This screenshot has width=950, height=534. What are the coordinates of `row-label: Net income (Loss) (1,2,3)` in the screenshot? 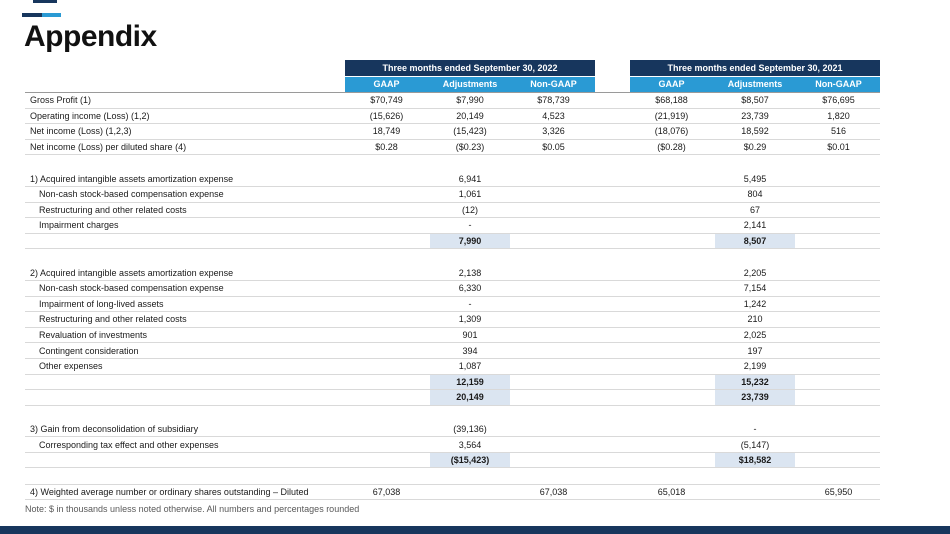 It's located at (81, 131).